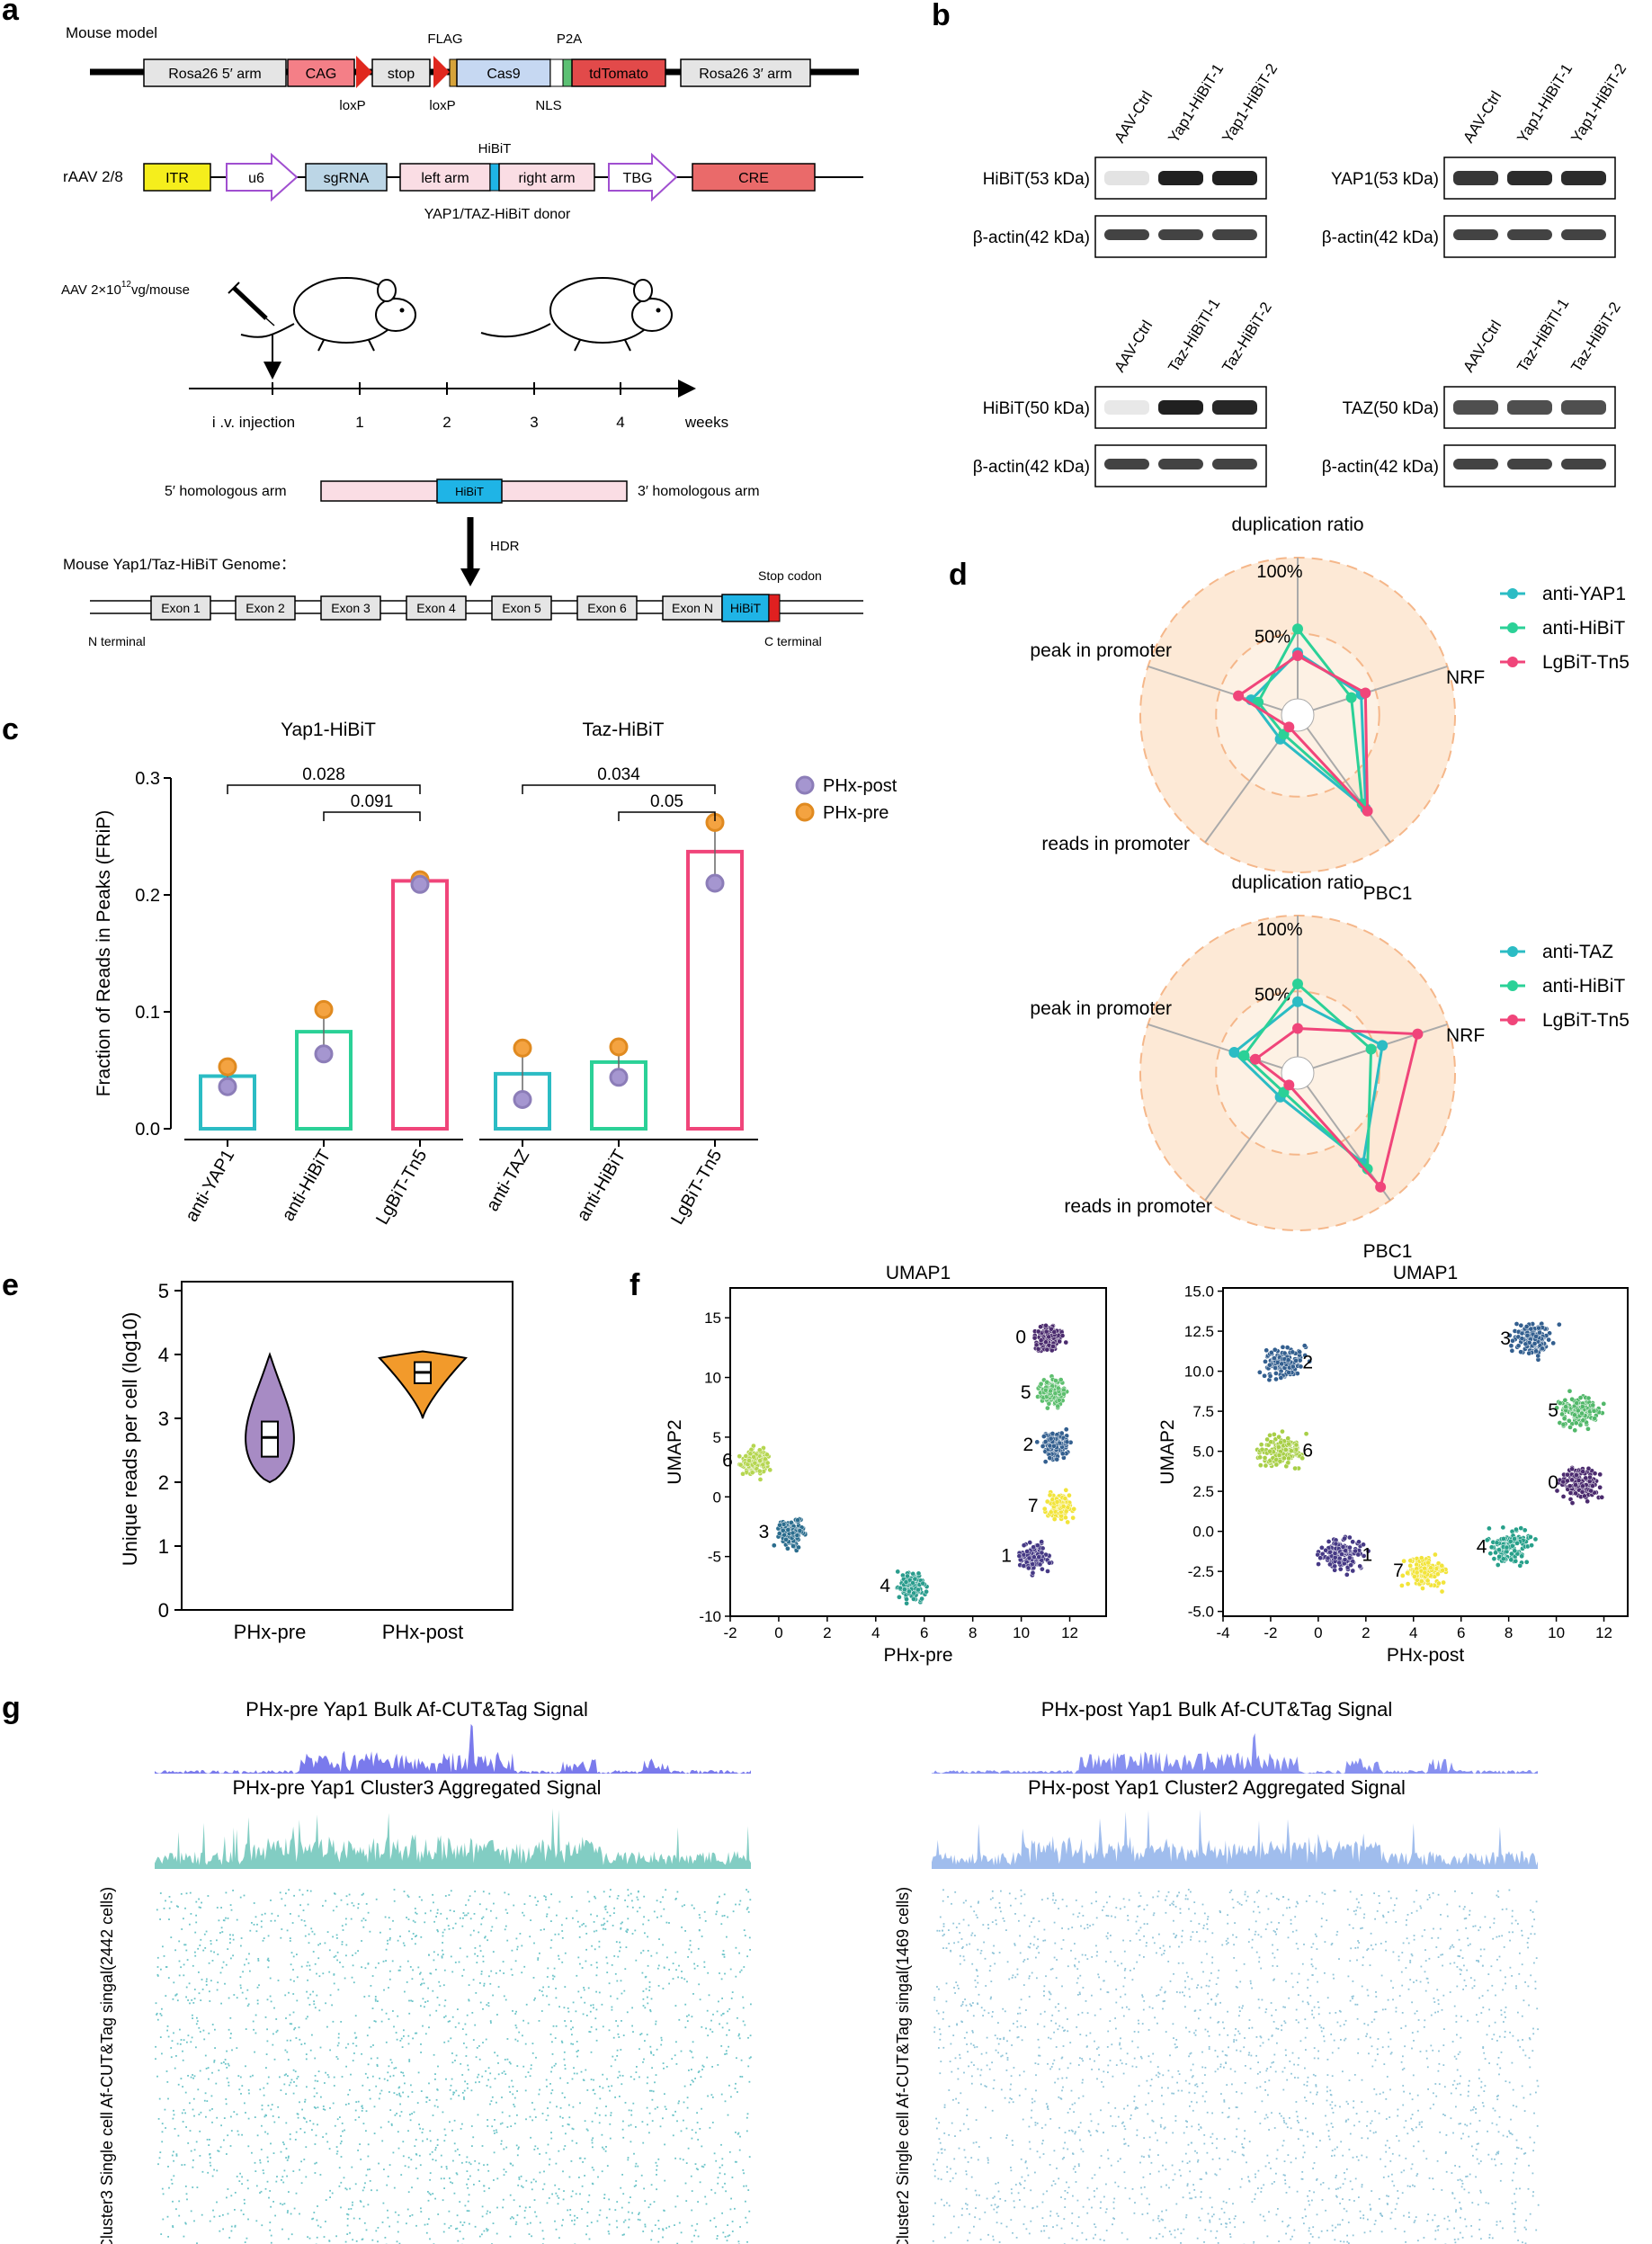 Image resolution: width=1652 pixels, height=2244 pixels. I want to click on y-tick-label: 15.0, so click(1199, 1292).